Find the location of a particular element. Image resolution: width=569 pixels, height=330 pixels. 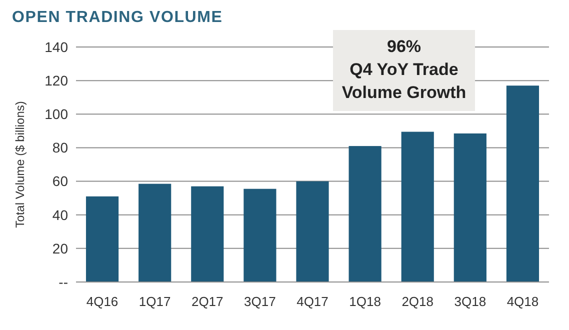

y-tick-label: 40 is located at coordinates (60, 214).